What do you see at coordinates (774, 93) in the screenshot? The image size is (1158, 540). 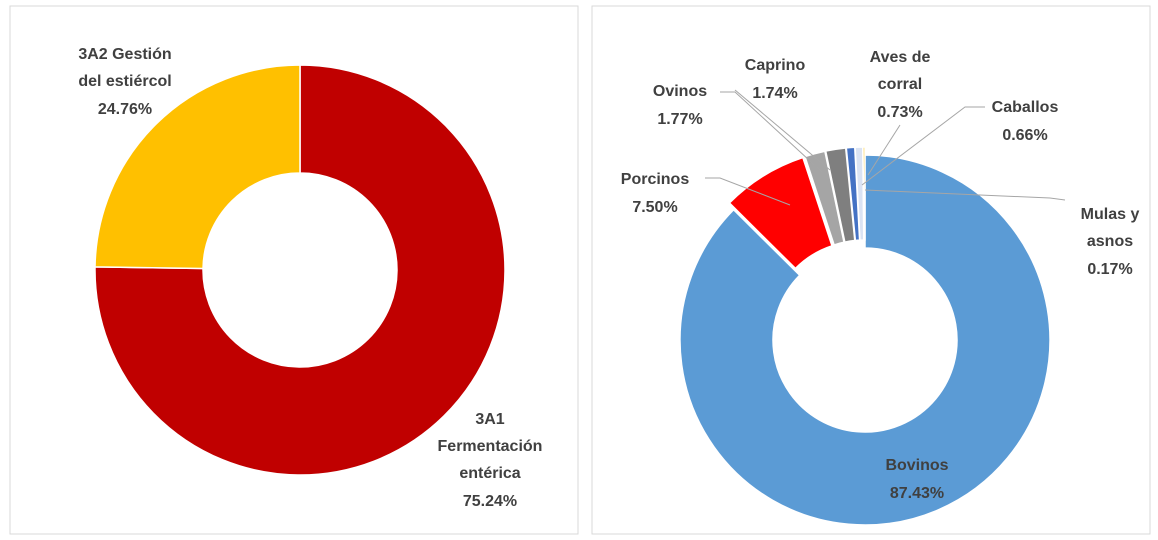 I see `value-label: 1.74%` at bounding box center [774, 93].